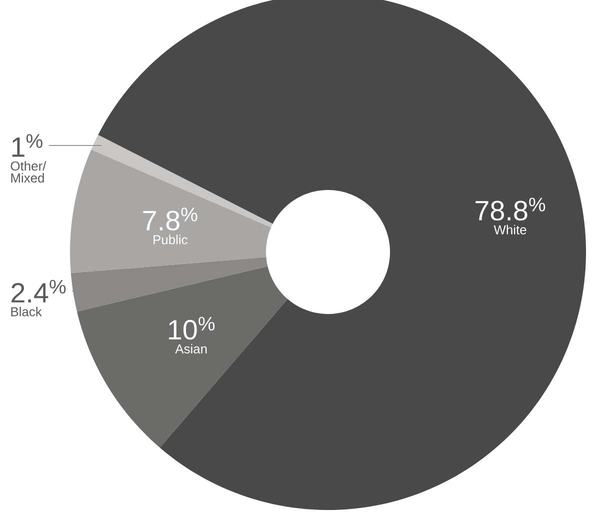 Image resolution: width=603 pixels, height=512 pixels. Describe the element at coordinates (28, 172) in the screenshot. I see `slice-label: Other/ Mixed` at that location.